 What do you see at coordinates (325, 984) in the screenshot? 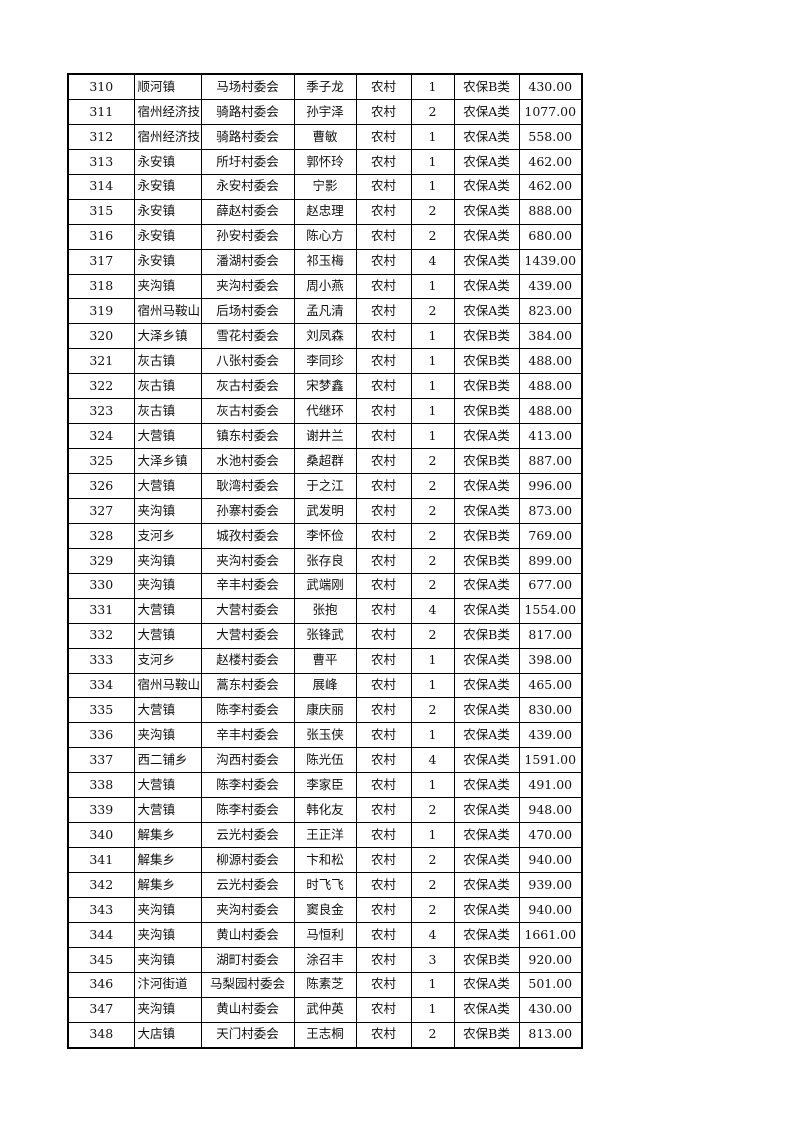
I see `name-cell: 陈素芝` at bounding box center [325, 984].